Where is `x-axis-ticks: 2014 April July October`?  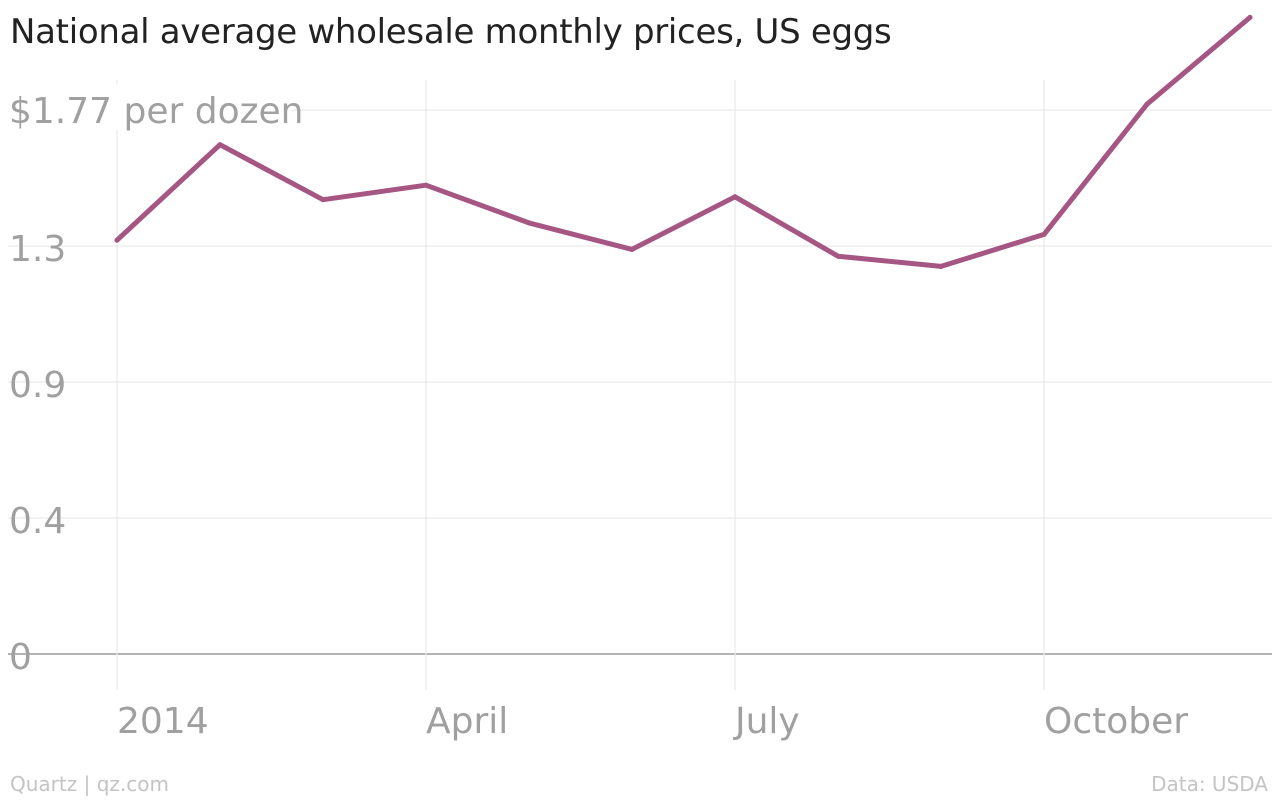 x-axis-ticks: 2014 April July October is located at coordinates (652, 721).